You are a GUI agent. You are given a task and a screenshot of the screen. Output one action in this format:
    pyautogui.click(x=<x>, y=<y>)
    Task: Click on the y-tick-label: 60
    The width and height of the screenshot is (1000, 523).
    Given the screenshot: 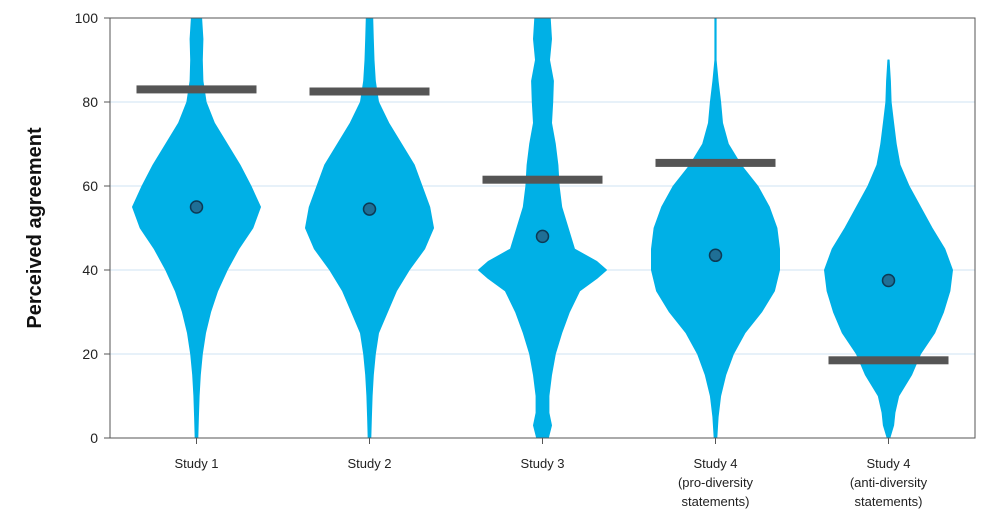 What is the action you would take?
    pyautogui.click(x=90, y=186)
    